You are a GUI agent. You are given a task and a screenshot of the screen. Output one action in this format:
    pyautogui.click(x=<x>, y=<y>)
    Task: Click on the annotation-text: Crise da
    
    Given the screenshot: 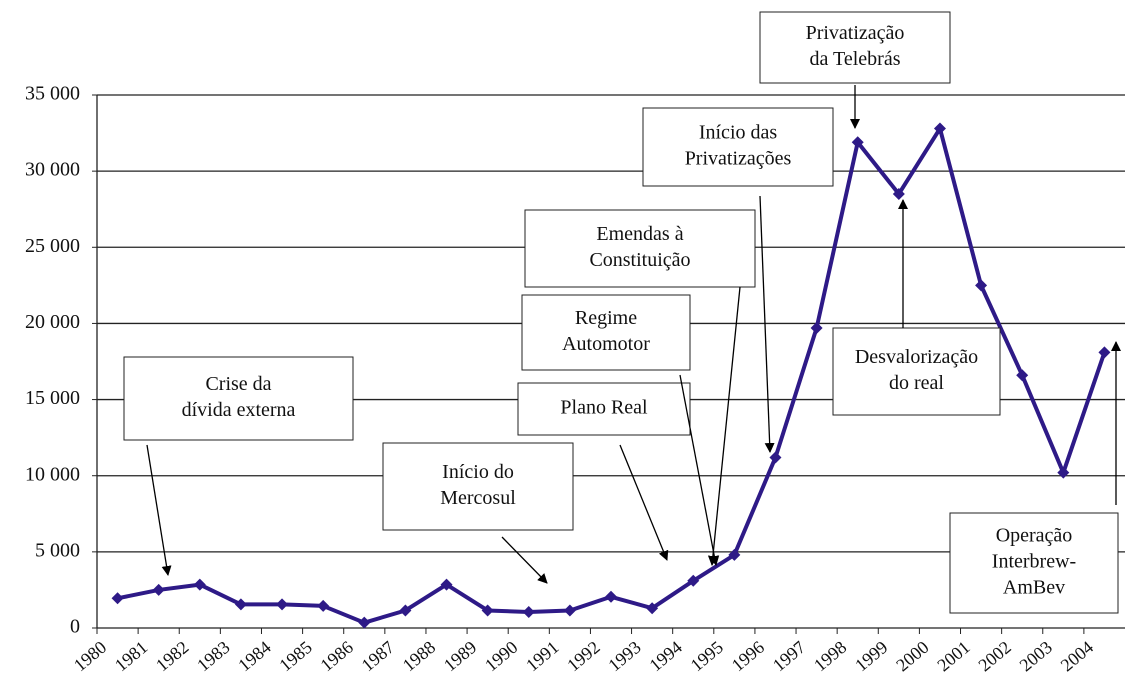 What is the action you would take?
    pyautogui.click(x=238, y=384)
    